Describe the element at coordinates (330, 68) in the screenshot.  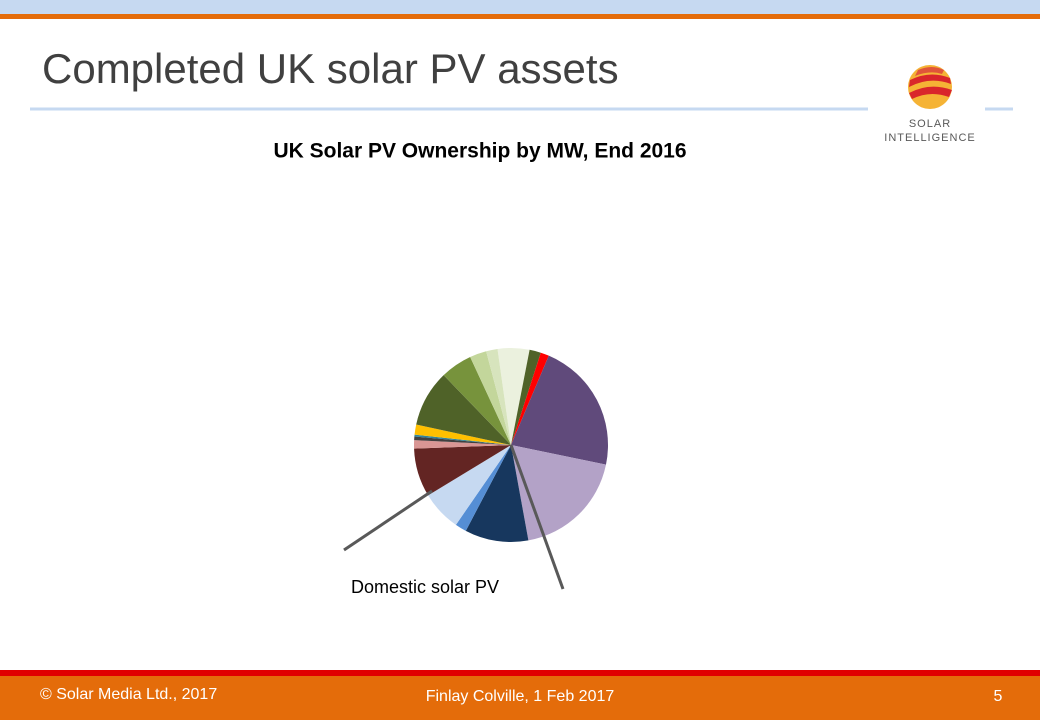
I see `slide-title: Completed UK solar PV assets` at that location.